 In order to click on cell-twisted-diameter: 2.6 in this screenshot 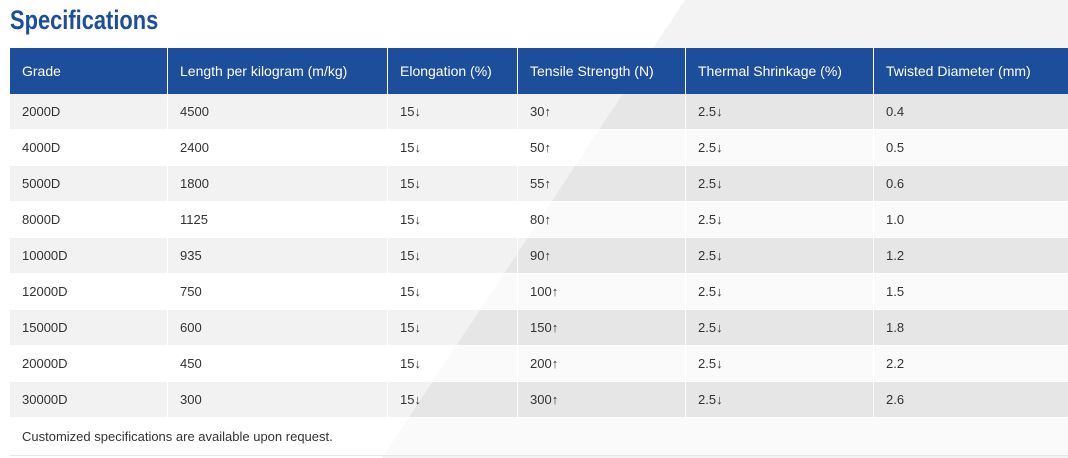, I will do `click(971, 400)`.